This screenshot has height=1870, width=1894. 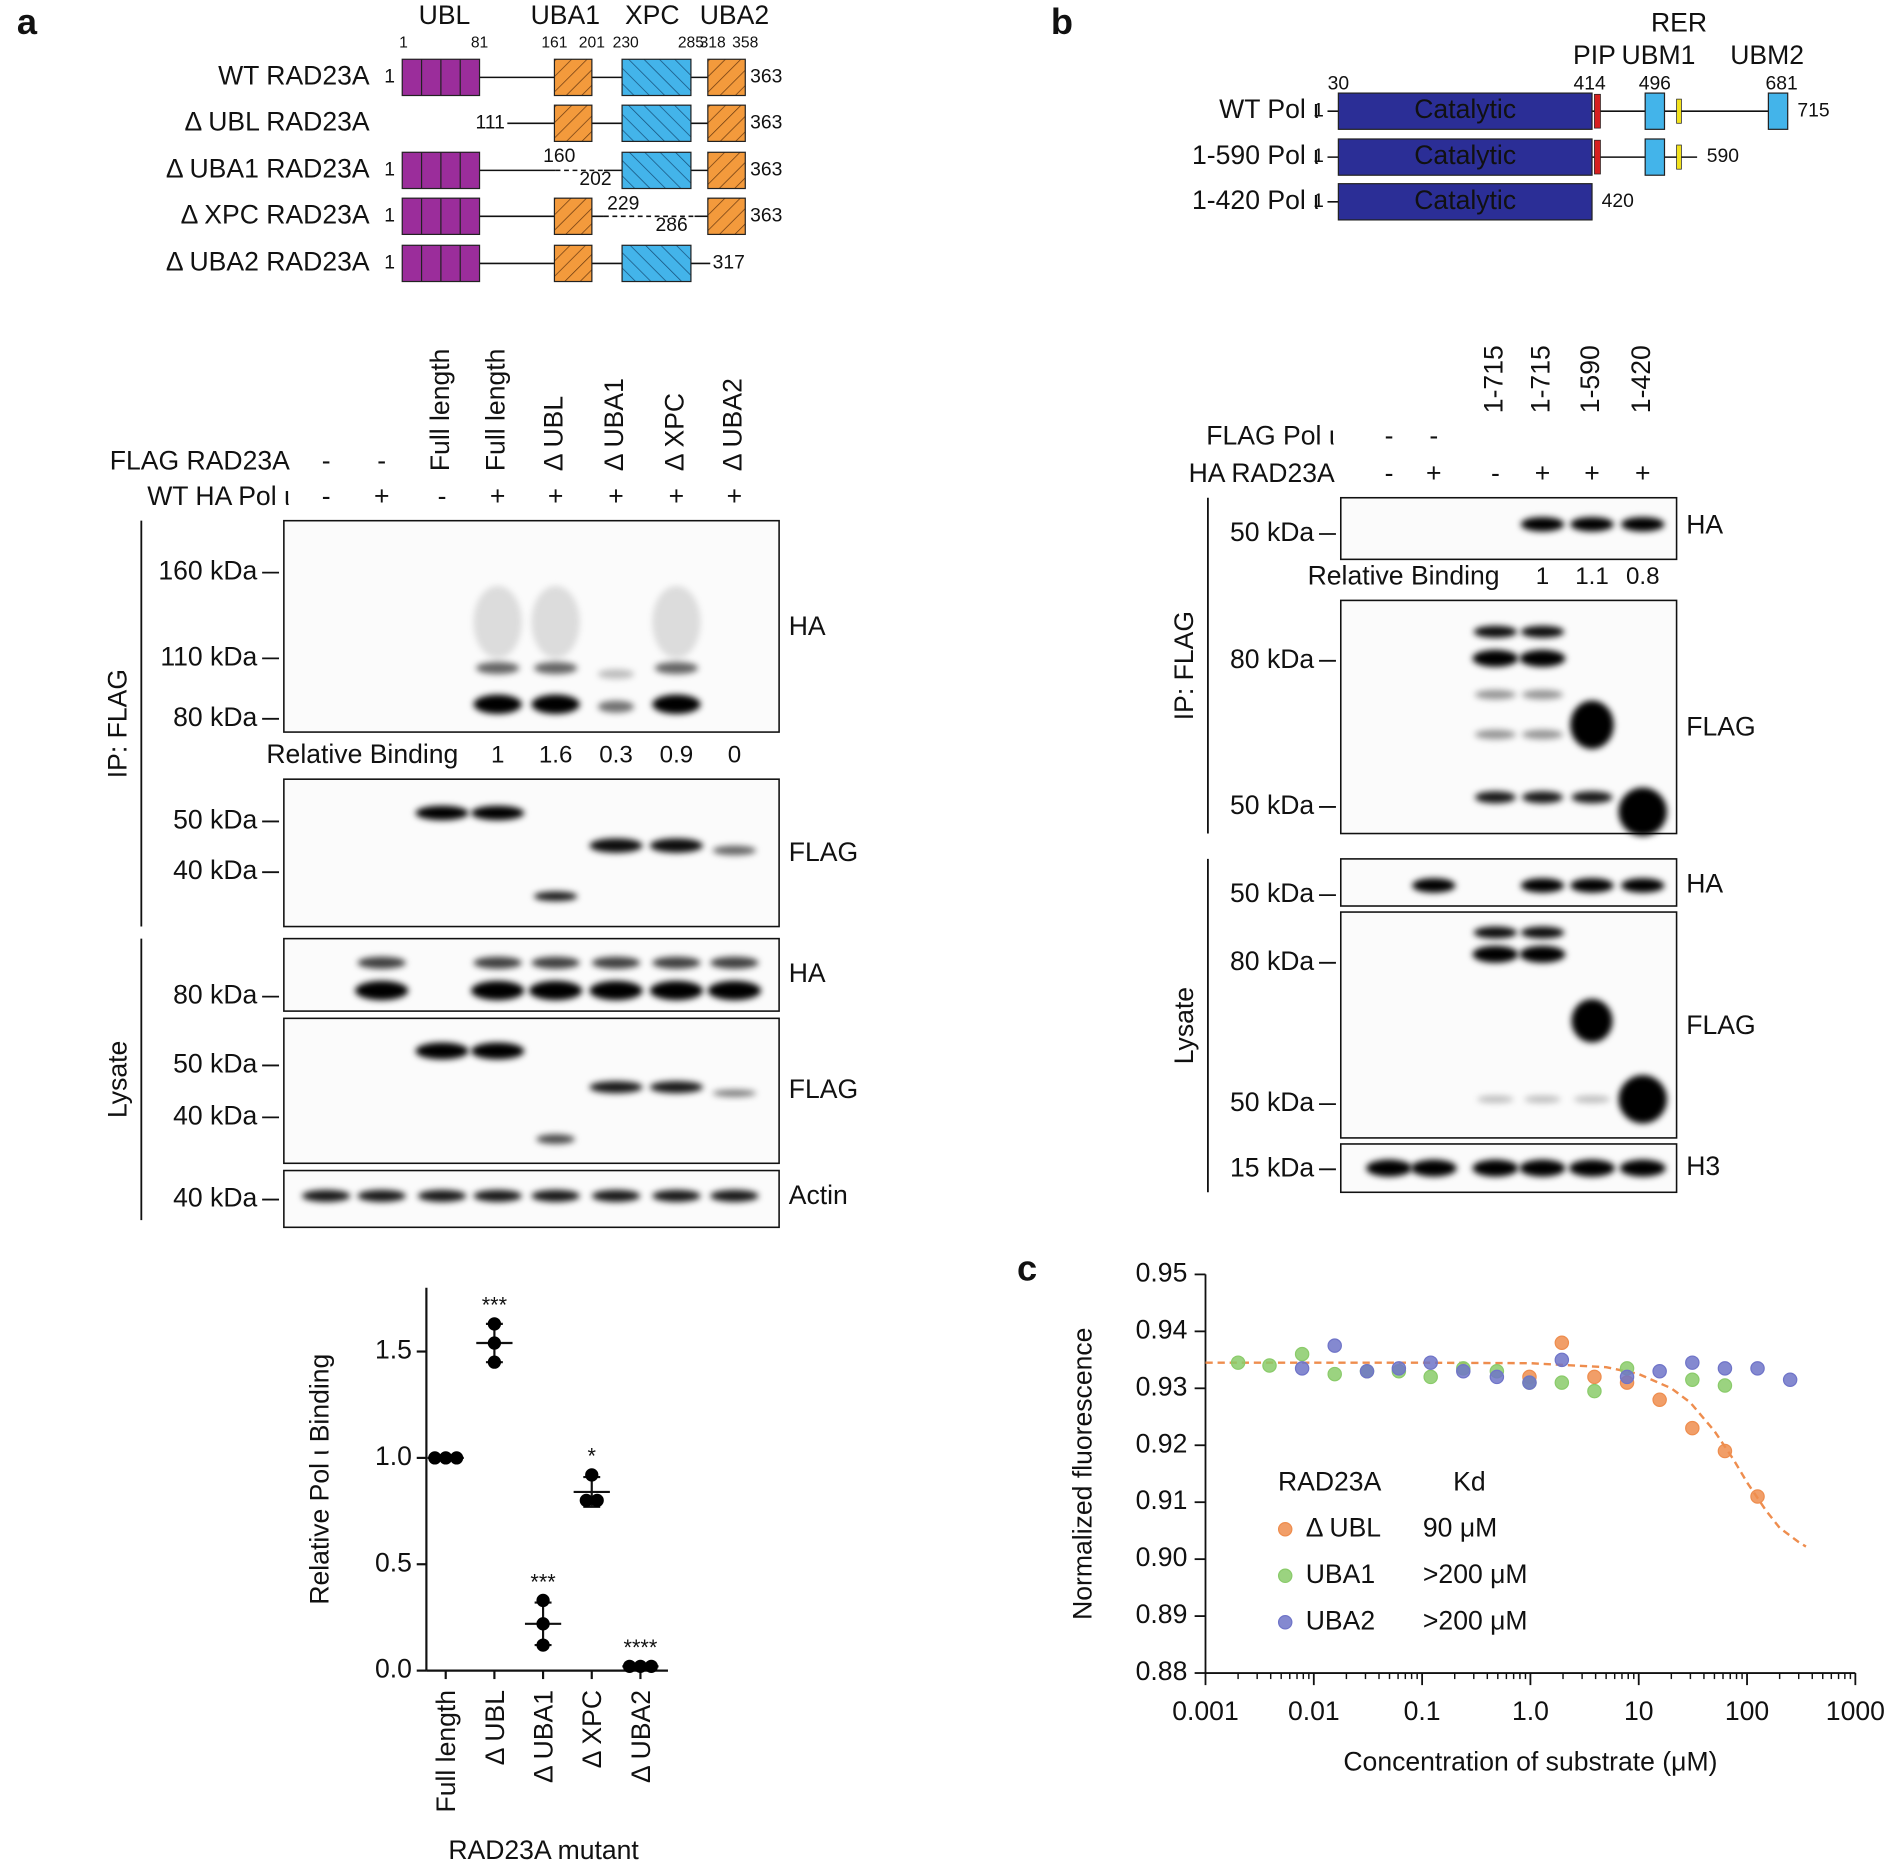 What do you see at coordinates (27, 21) in the screenshot?
I see `panel-label: a` at bounding box center [27, 21].